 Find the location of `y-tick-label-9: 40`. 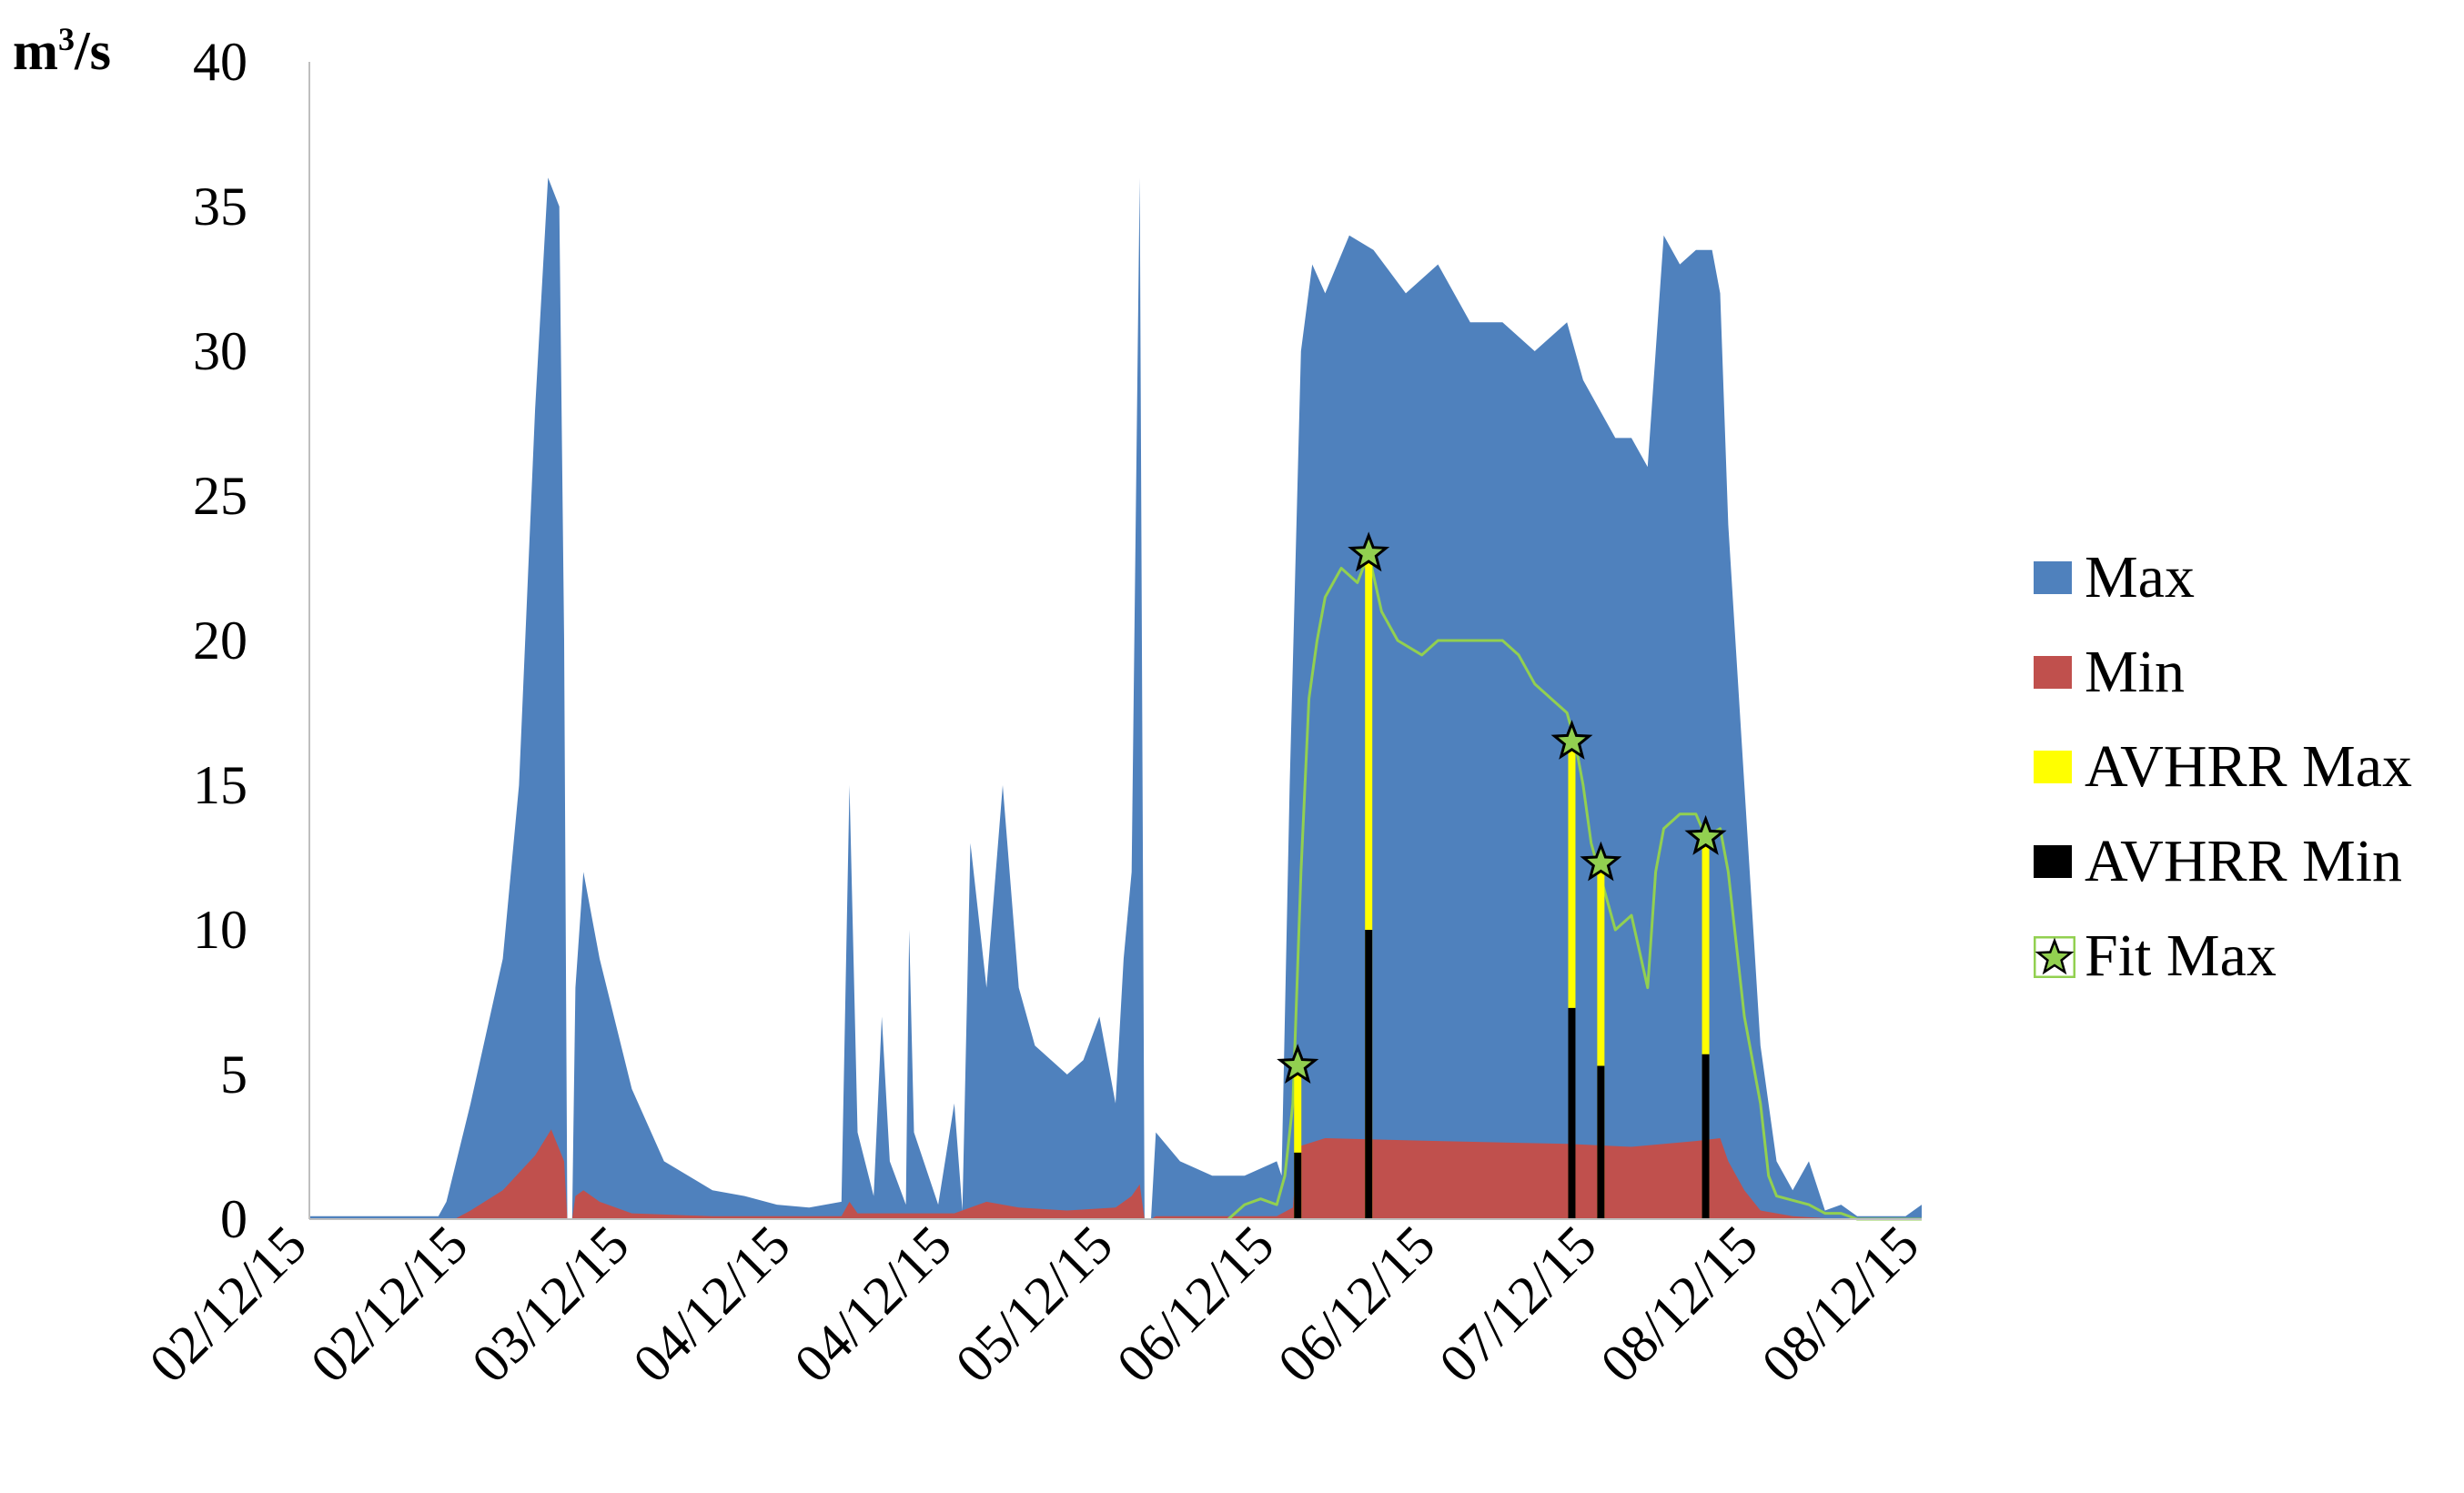

y-tick-label-9: 40 is located at coordinates (220, 62).